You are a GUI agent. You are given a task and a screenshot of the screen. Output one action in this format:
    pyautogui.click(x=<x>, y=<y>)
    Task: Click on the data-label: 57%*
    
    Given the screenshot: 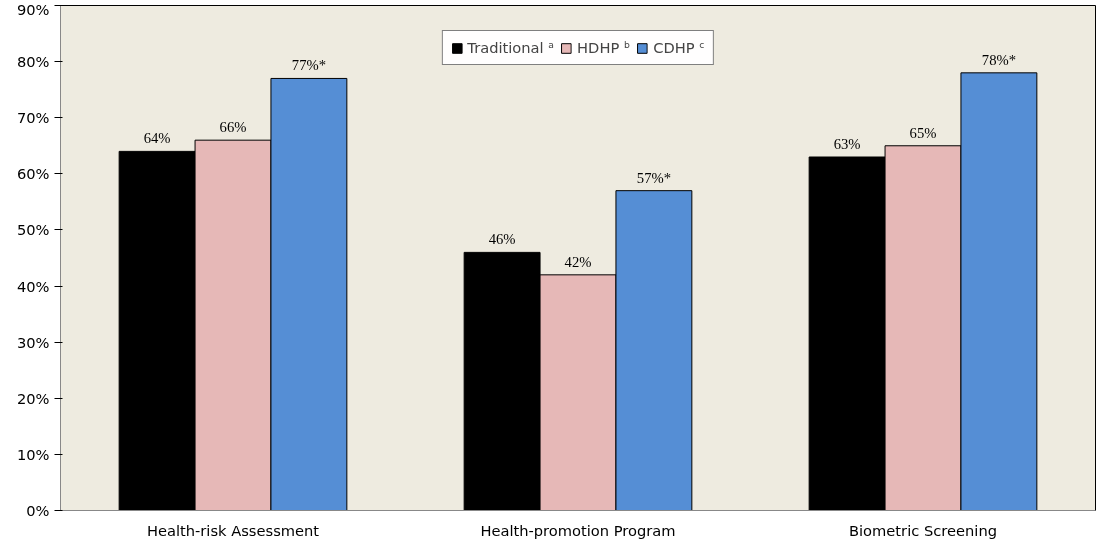 What is the action you would take?
    pyautogui.click(x=654, y=177)
    